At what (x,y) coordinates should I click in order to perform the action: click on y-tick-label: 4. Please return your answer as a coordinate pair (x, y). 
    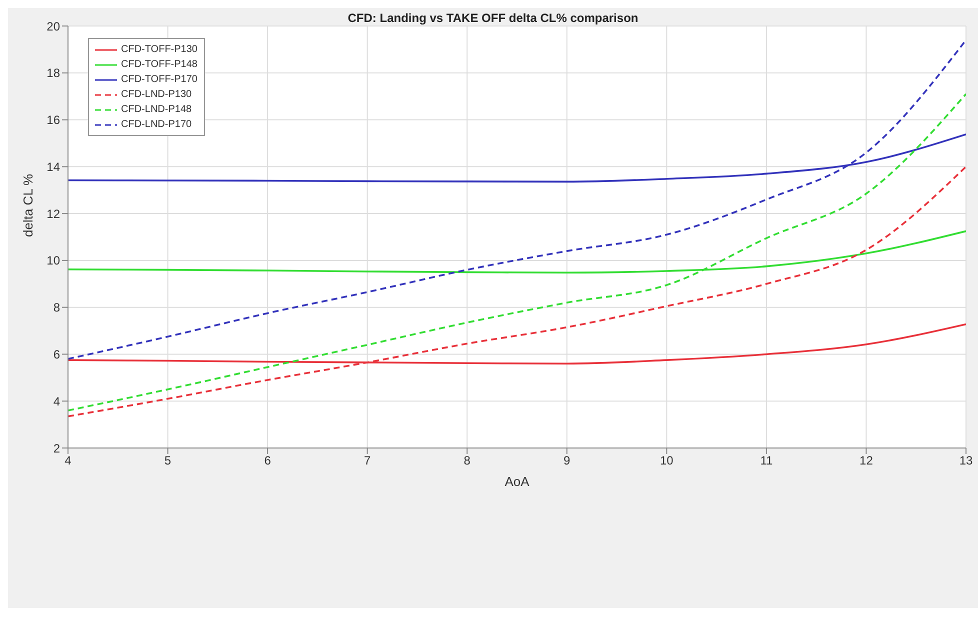
    Looking at the image, I should click on (56, 401).